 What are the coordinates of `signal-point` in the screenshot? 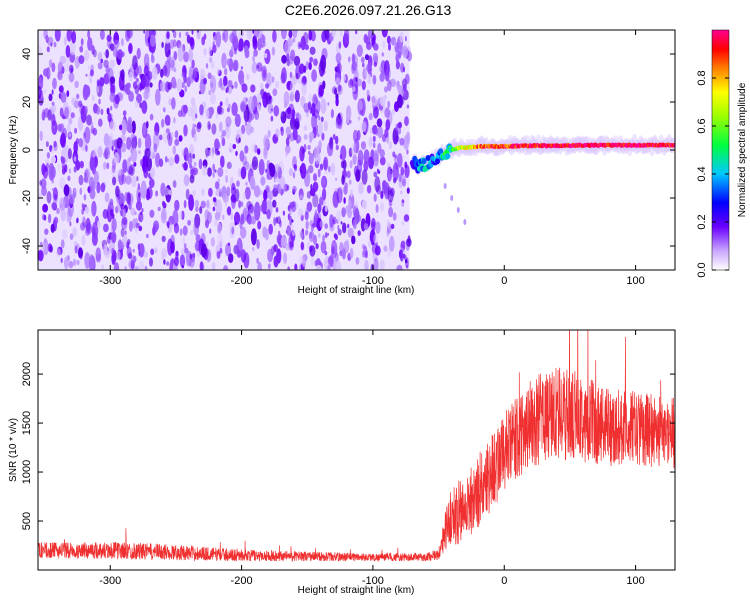 It's located at (424, 161).